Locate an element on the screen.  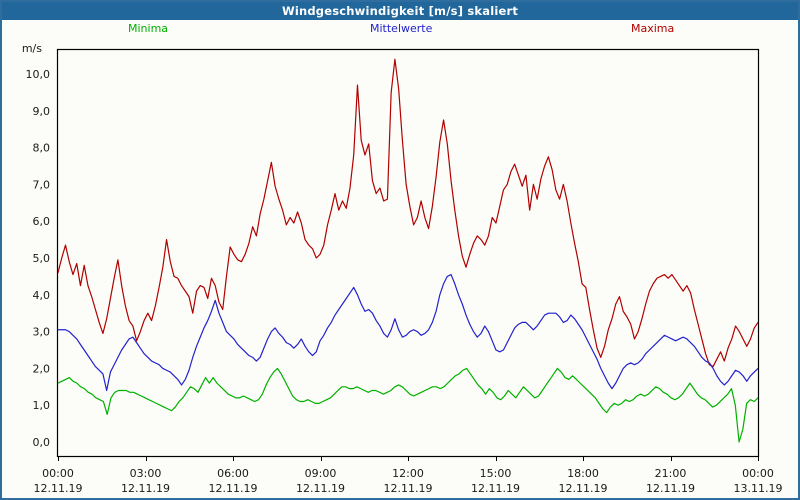
legend: Minima Mittelwerte Maxima is located at coordinates (400, 29).